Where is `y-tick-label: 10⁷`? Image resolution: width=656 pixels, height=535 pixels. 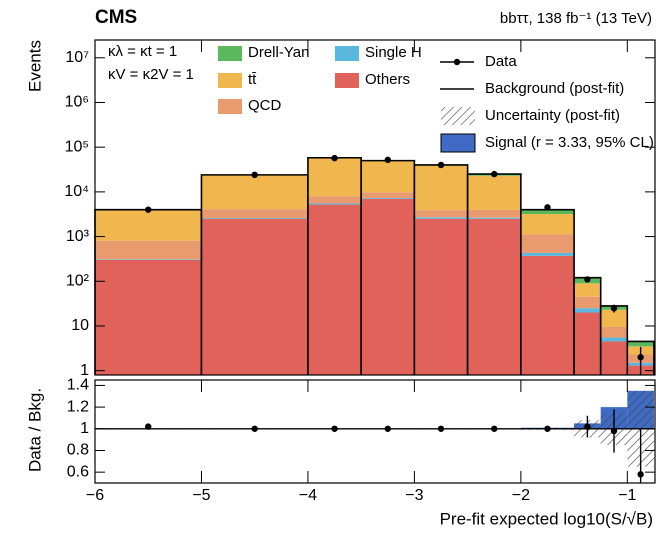
y-tick-label: 10⁷ is located at coordinates (77, 57).